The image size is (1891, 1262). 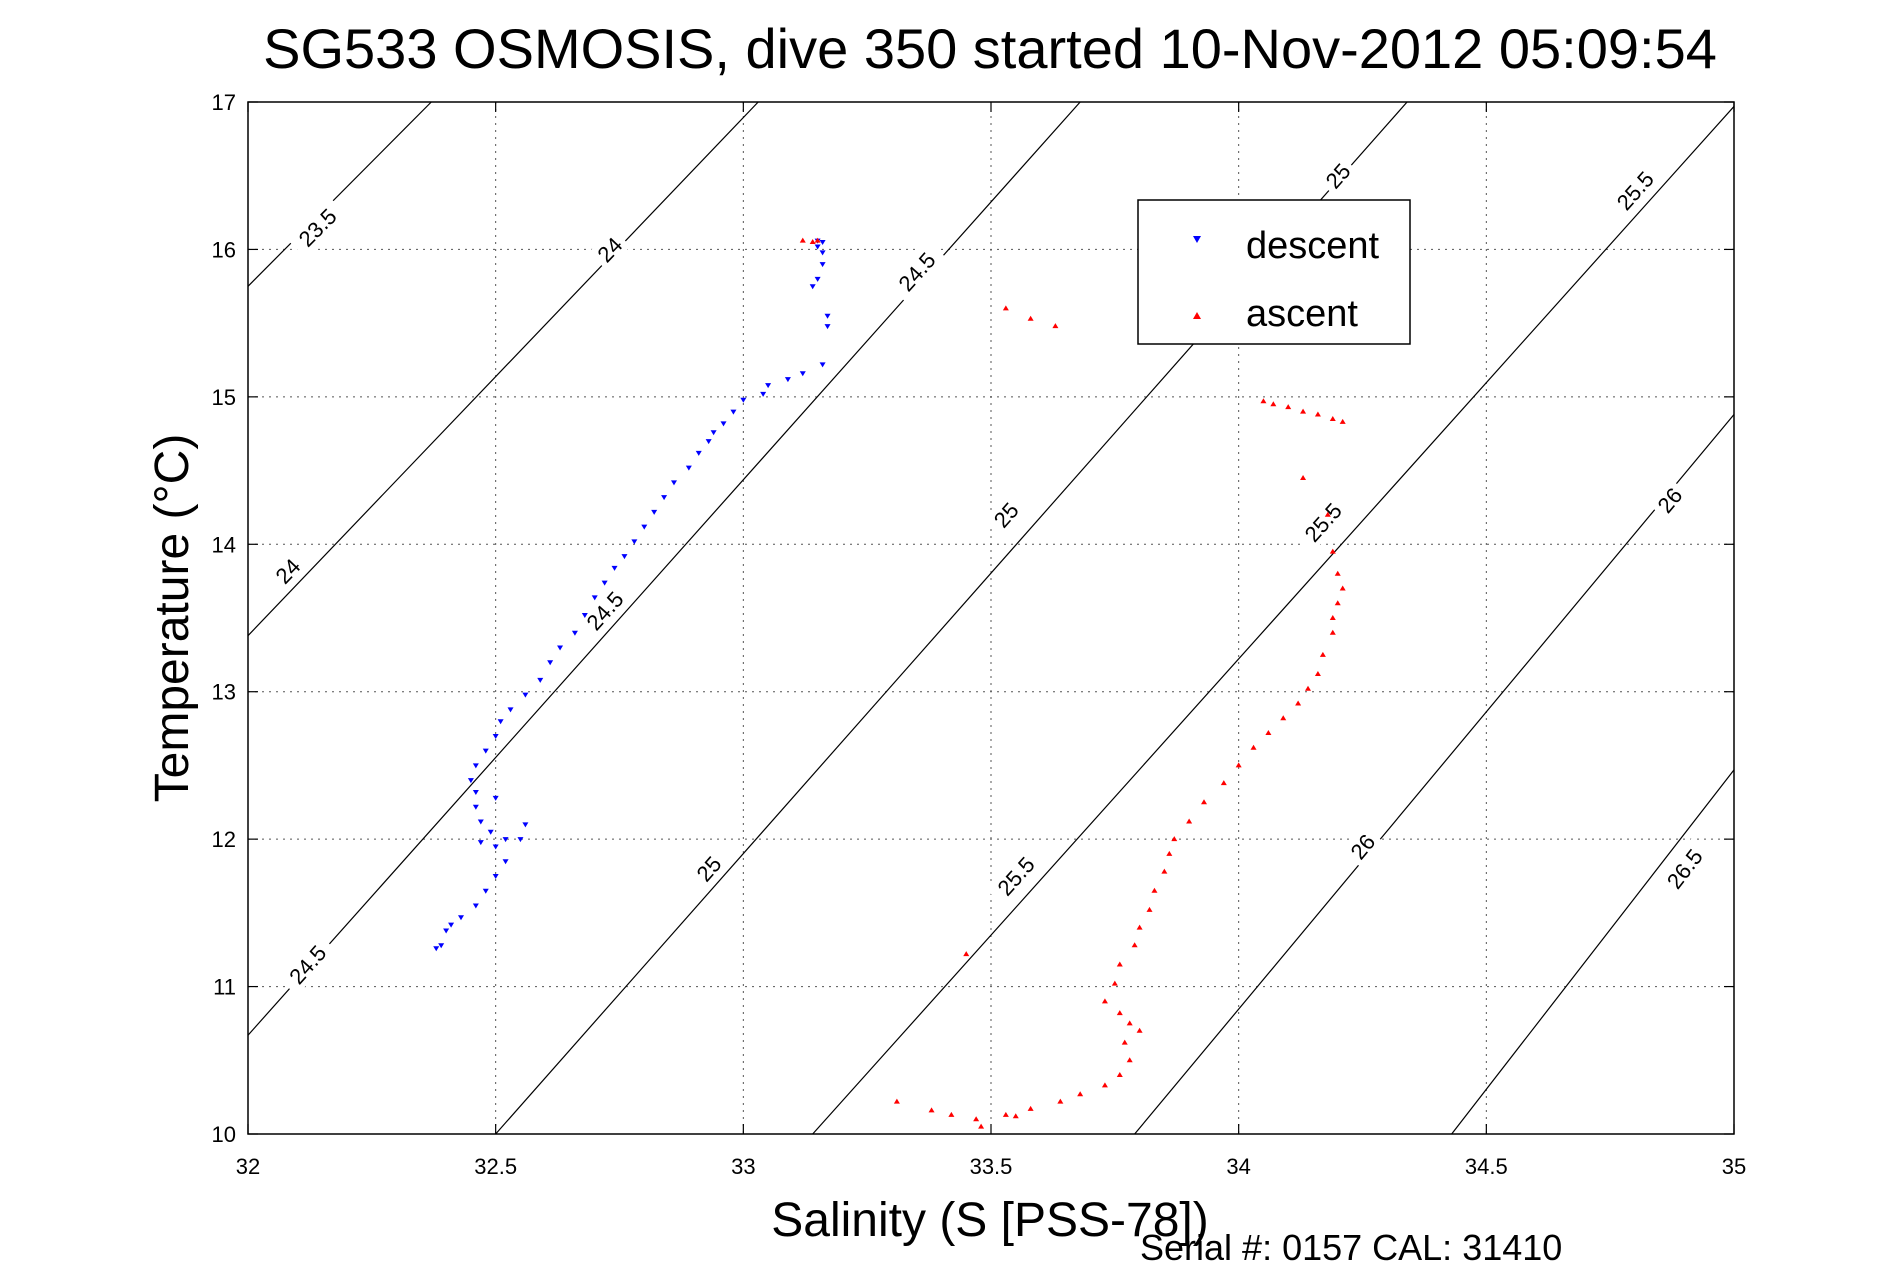 I want to click on contour-label: 25.5, so click(x=1323, y=522).